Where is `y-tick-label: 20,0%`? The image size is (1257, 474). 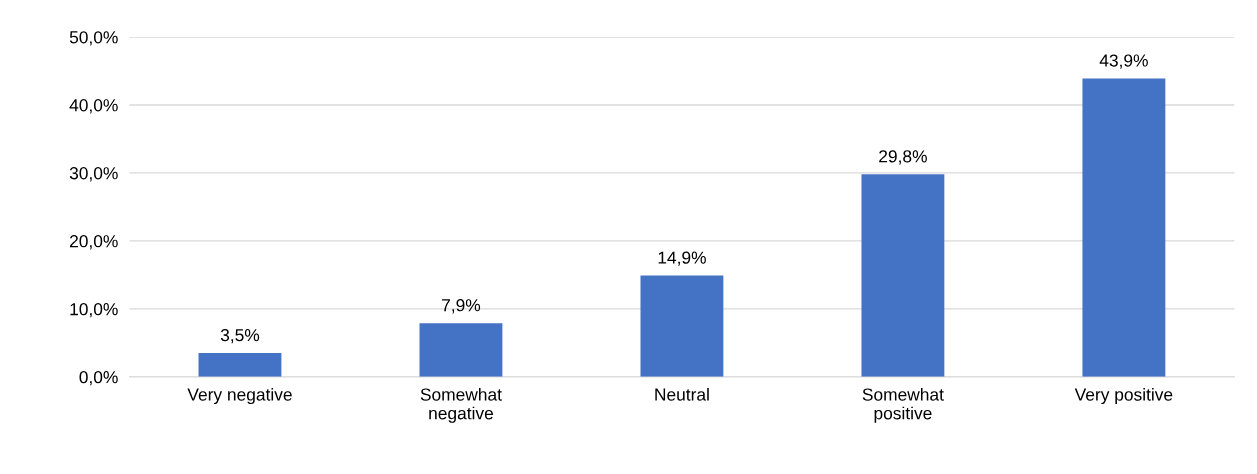
y-tick-label: 20,0% is located at coordinates (94, 242).